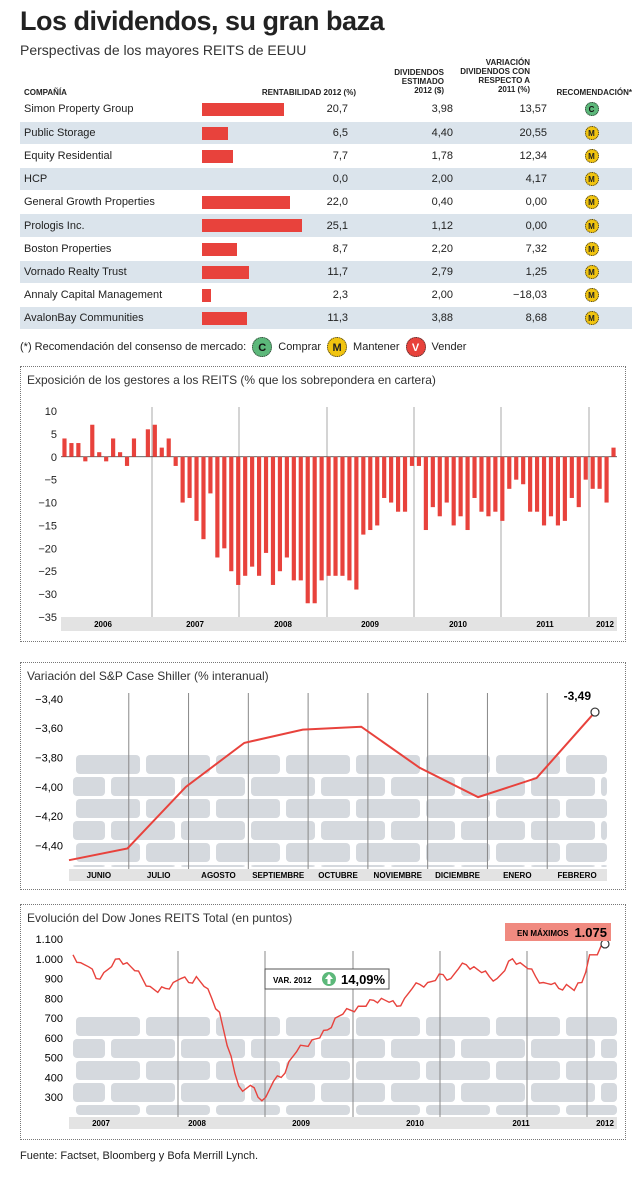 Image resolution: width=640 pixels, height=1177 pixels. I want to click on header-div: DIVIDENDOS ESTIMADO 2012 ($), so click(419, 81).